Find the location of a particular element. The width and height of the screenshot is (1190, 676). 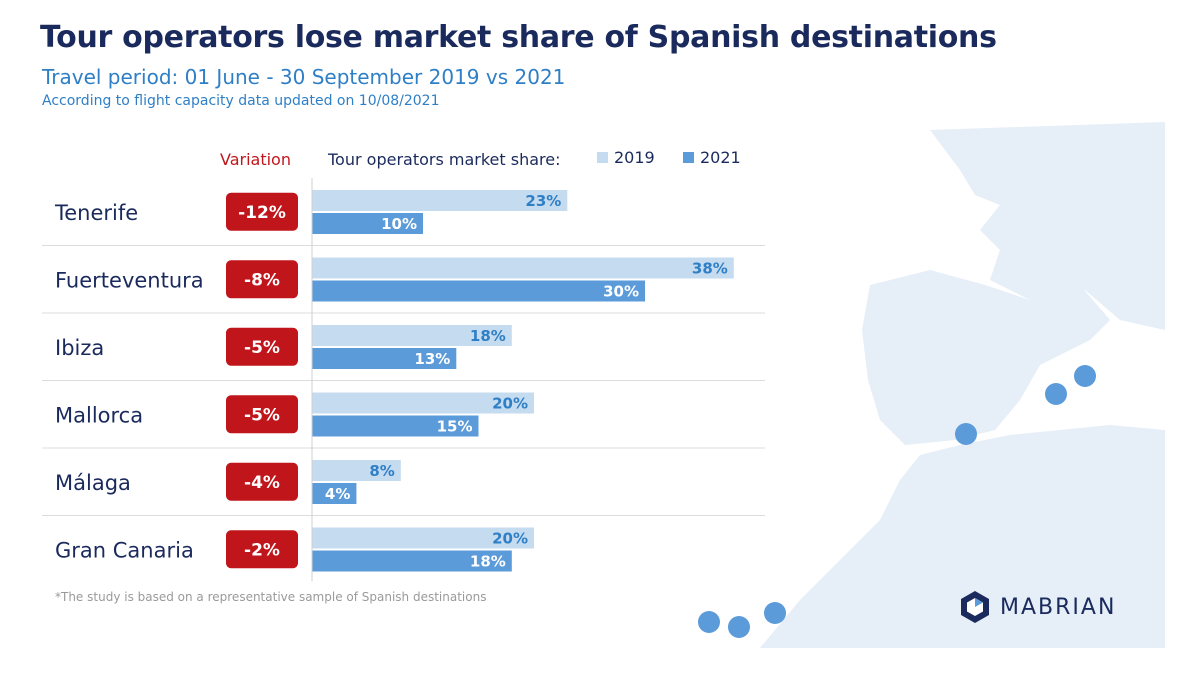

map-dot-malaga is located at coordinates (966, 434).